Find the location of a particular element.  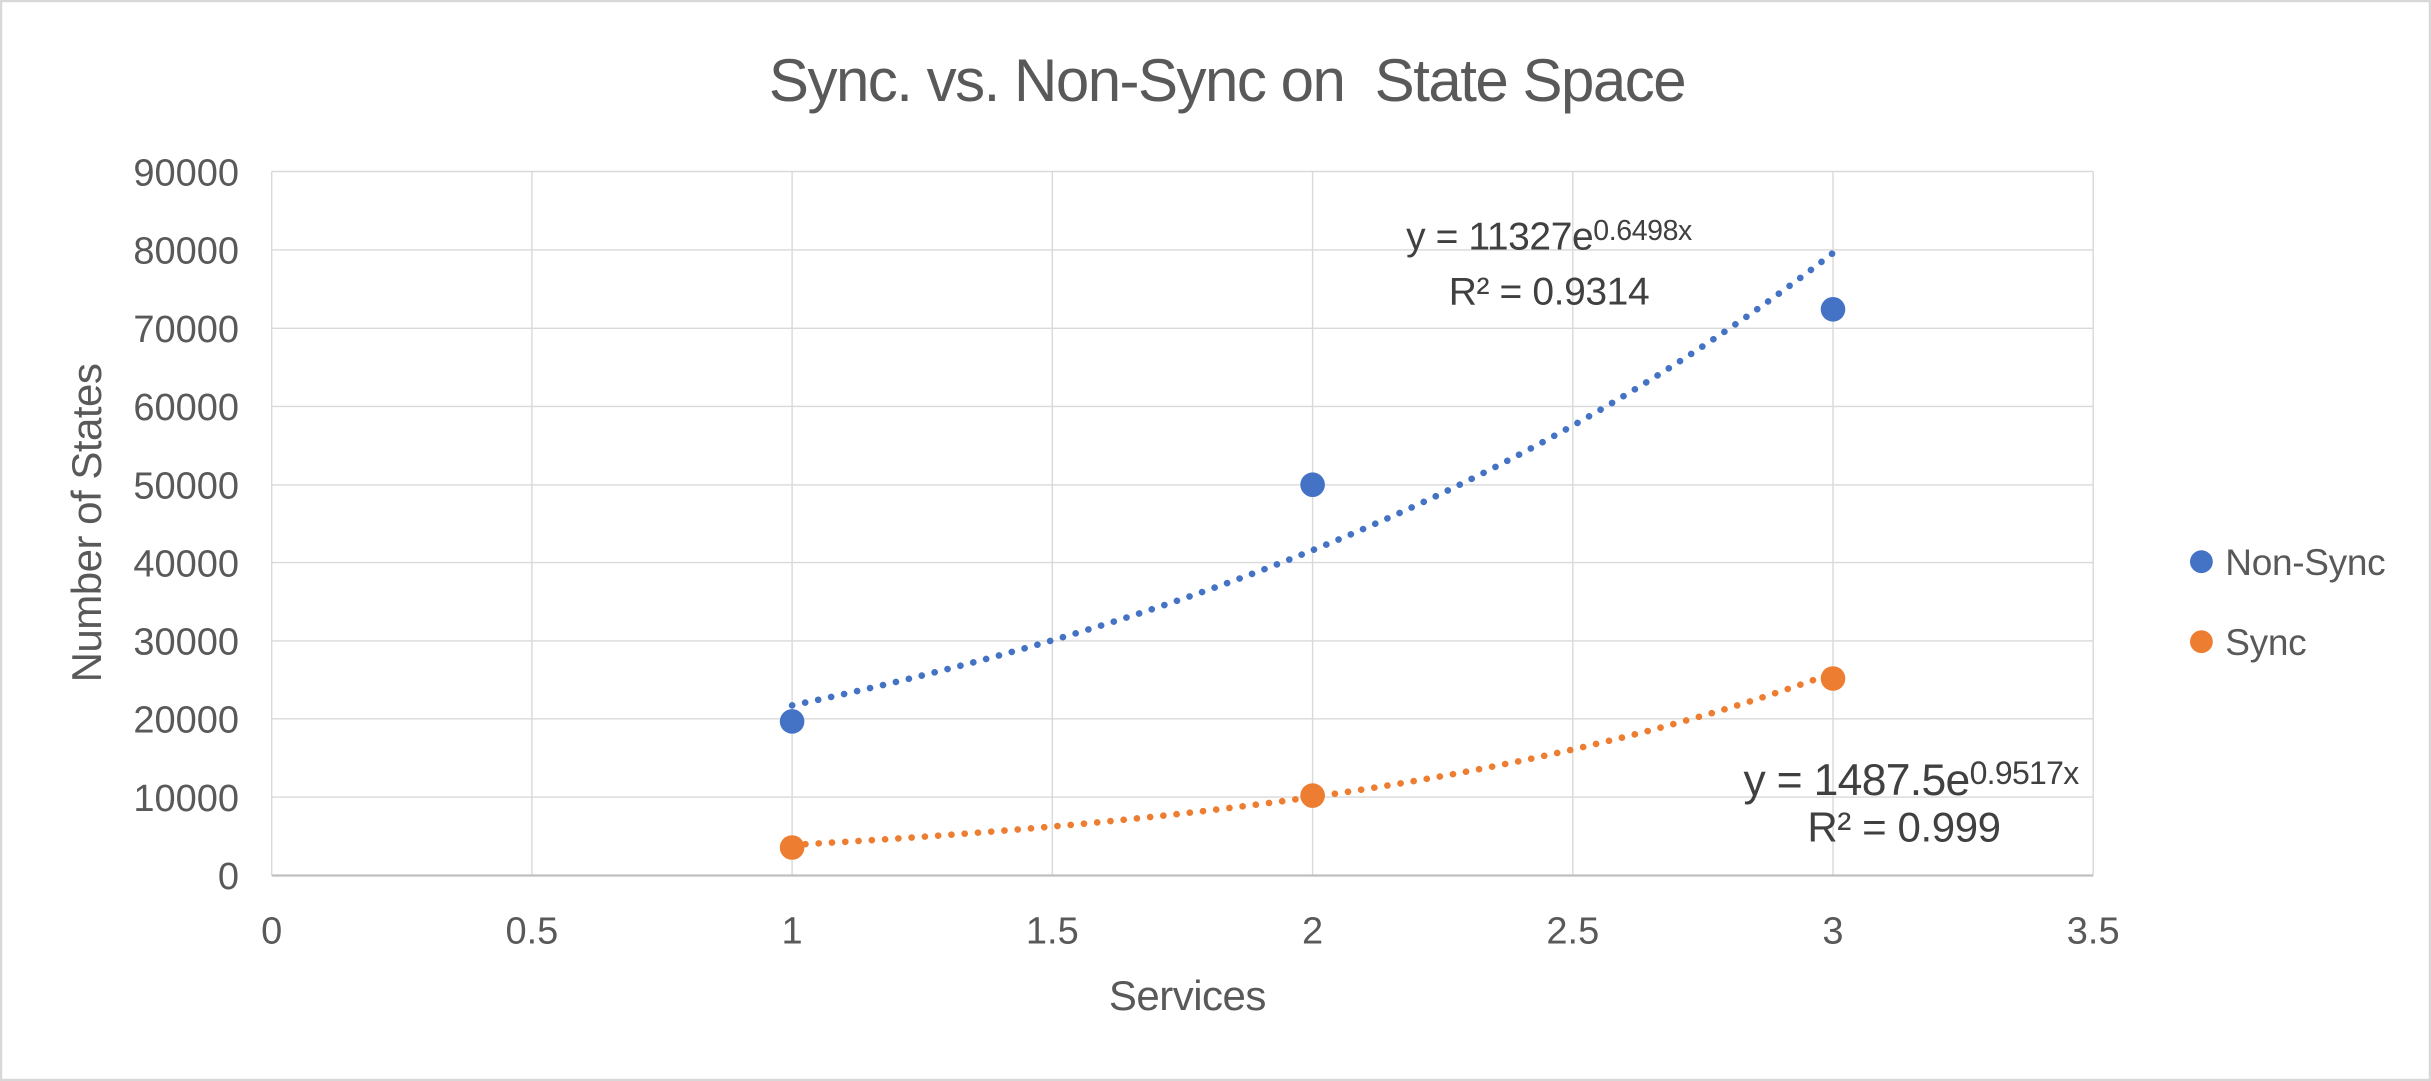

svg-text: 2 is located at coordinates (1312, 932).